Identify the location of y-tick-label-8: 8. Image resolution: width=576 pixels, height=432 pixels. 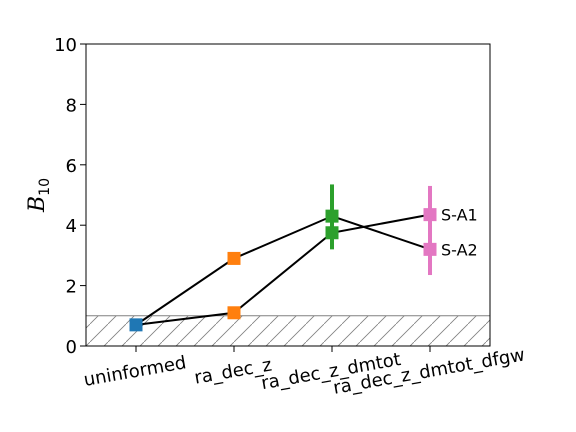
(71, 105).